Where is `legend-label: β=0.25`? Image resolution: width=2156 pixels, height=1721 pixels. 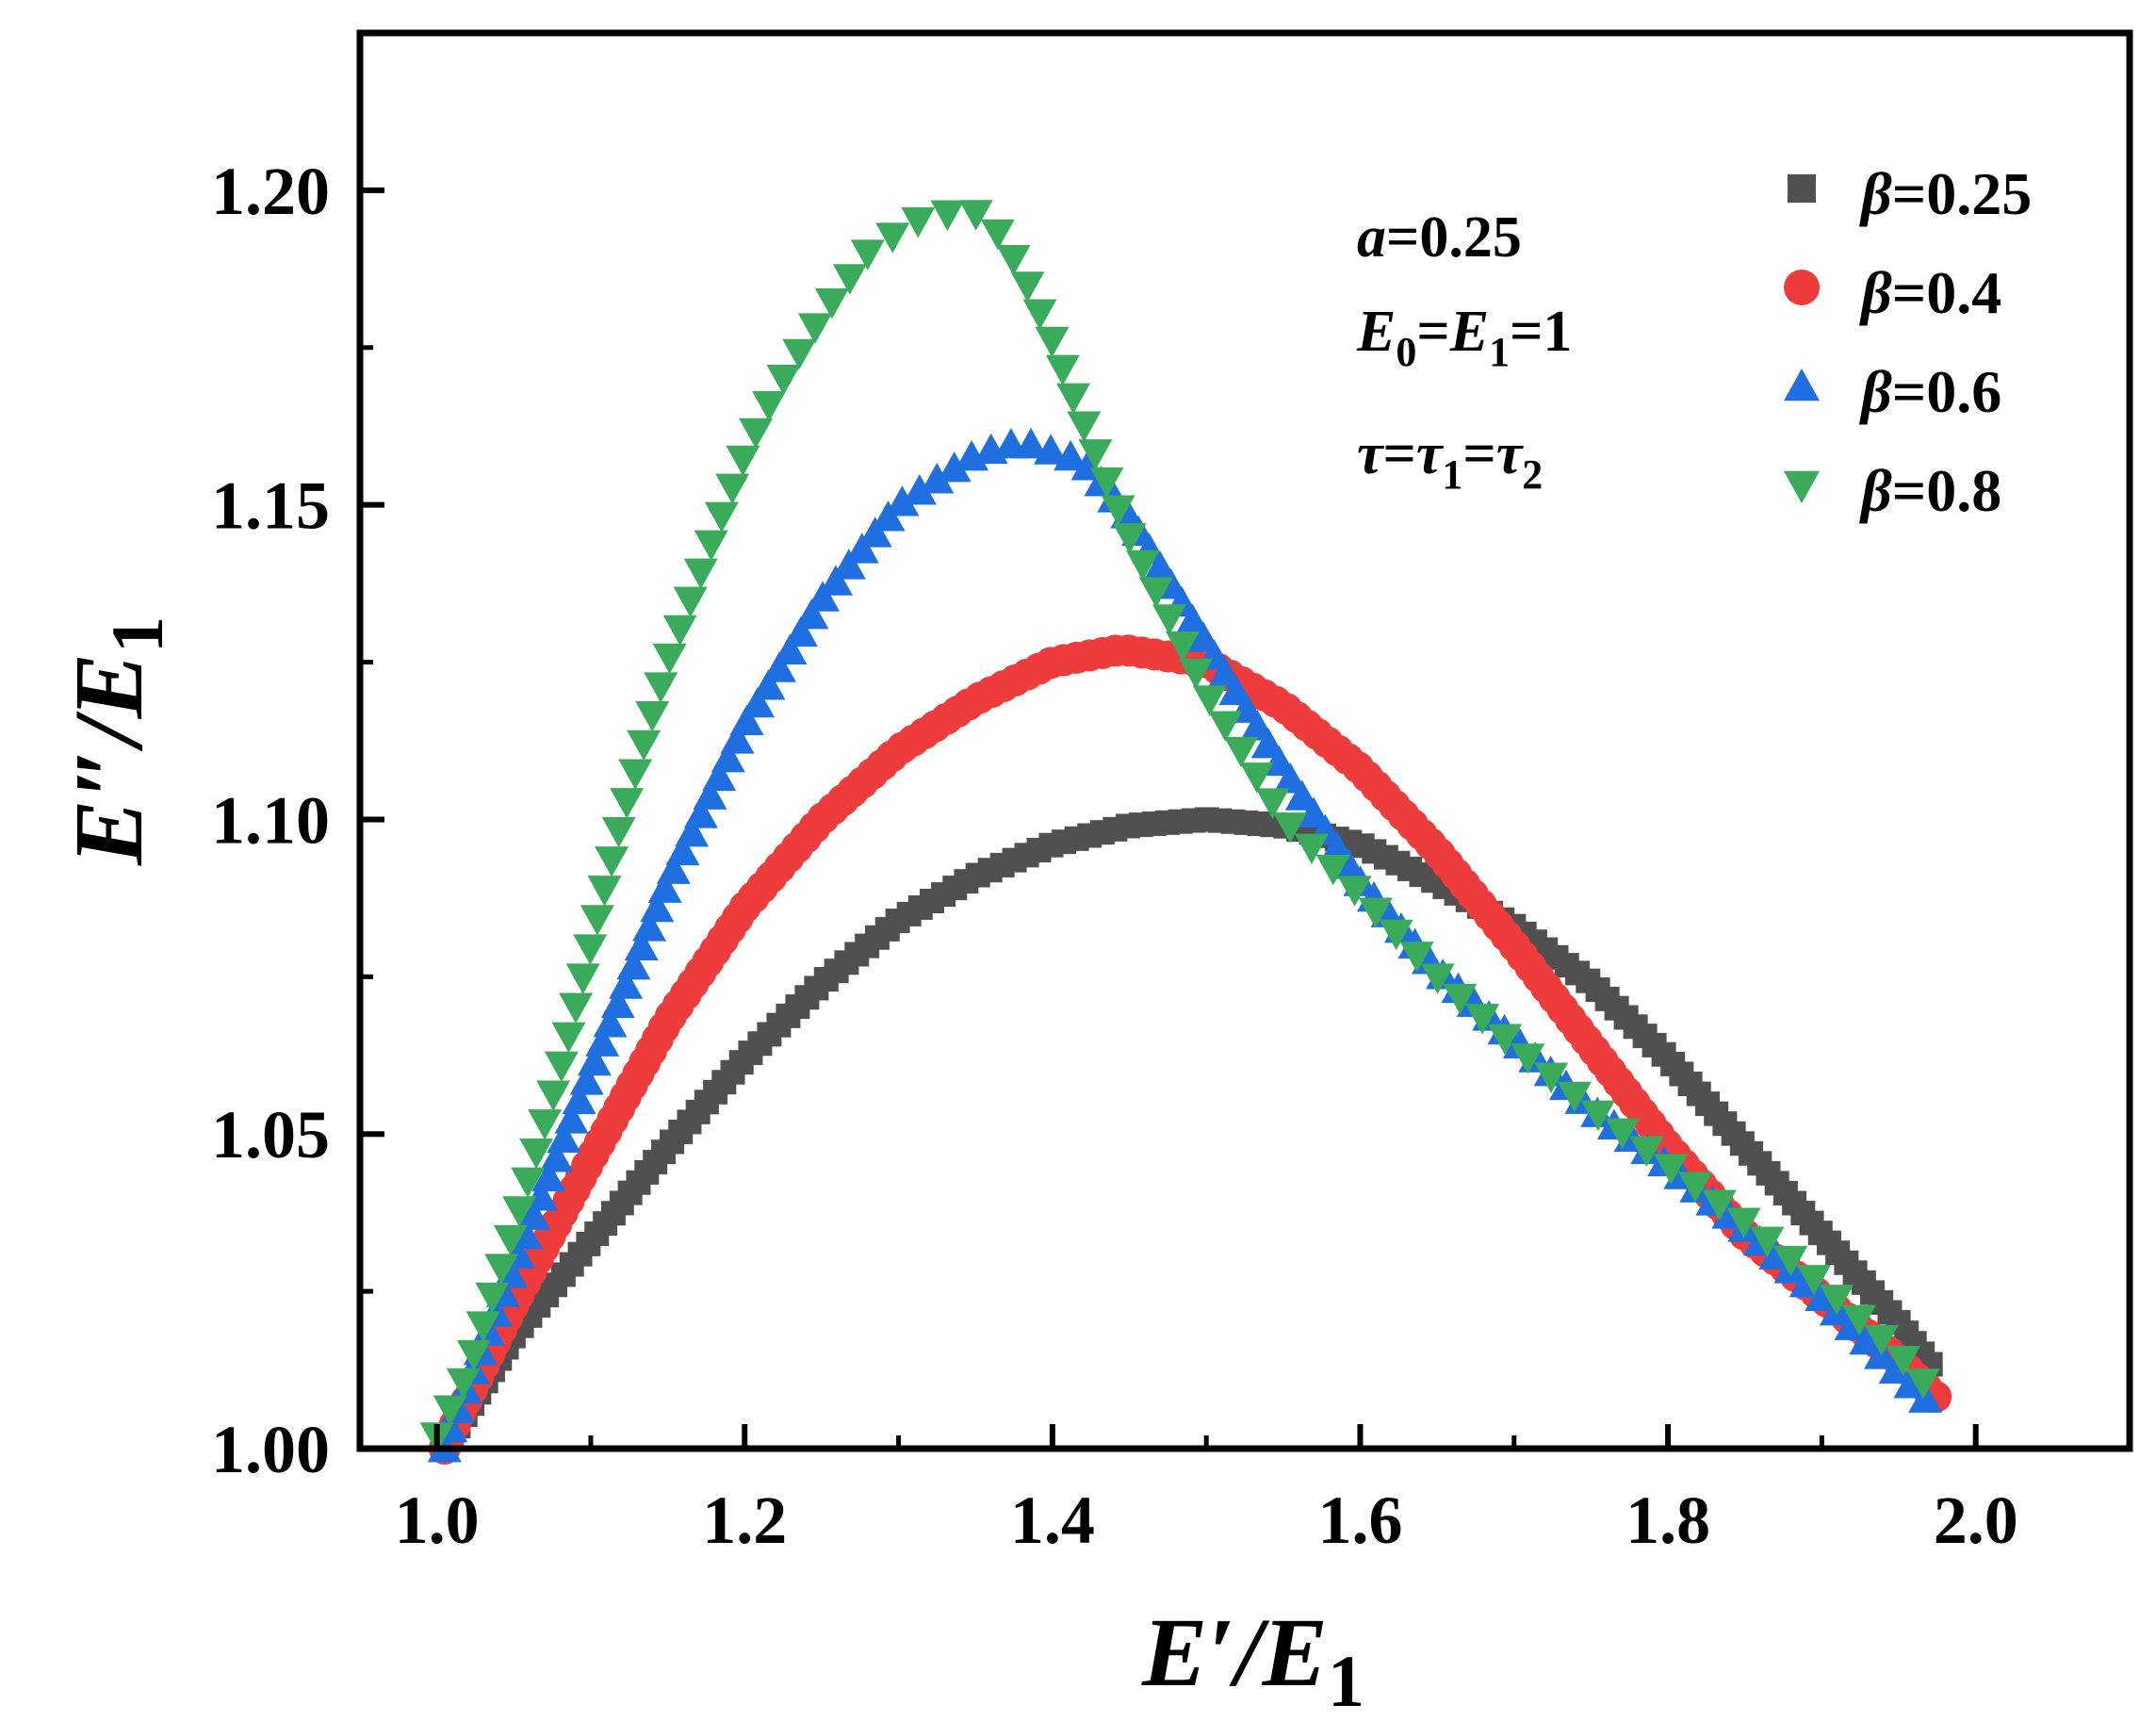 legend-label: β=0.25 is located at coordinates (1946, 193).